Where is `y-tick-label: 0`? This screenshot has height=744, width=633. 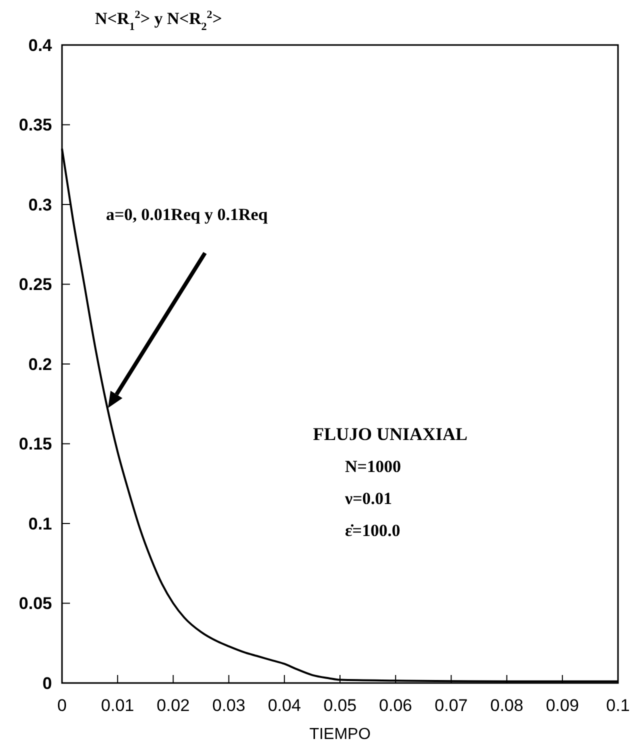
y-tick-label: 0 is located at coordinates (47, 683).